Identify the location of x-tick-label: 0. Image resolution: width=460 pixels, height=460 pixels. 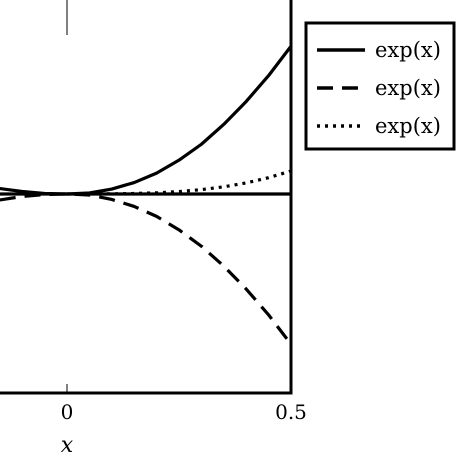
(67, 412).